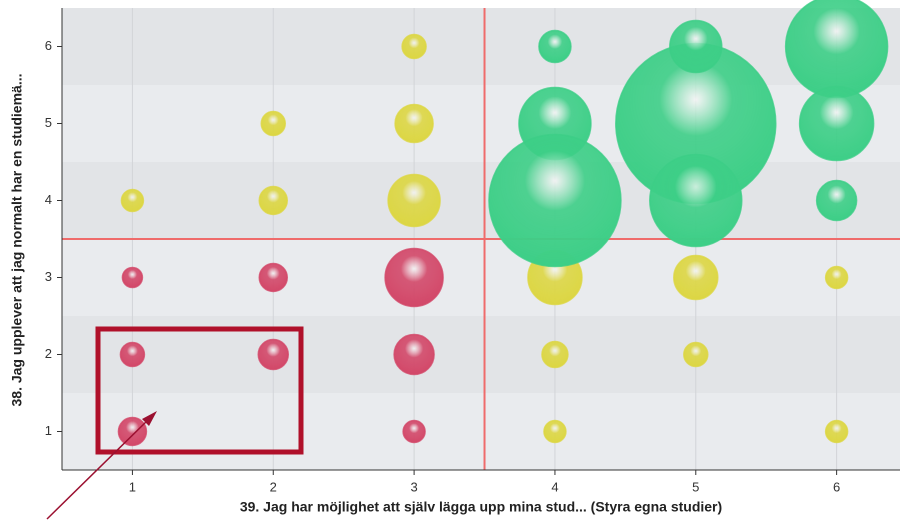  Describe the element at coordinates (98, 468) in the screenshot. I see `annotation-arrow` at that location.